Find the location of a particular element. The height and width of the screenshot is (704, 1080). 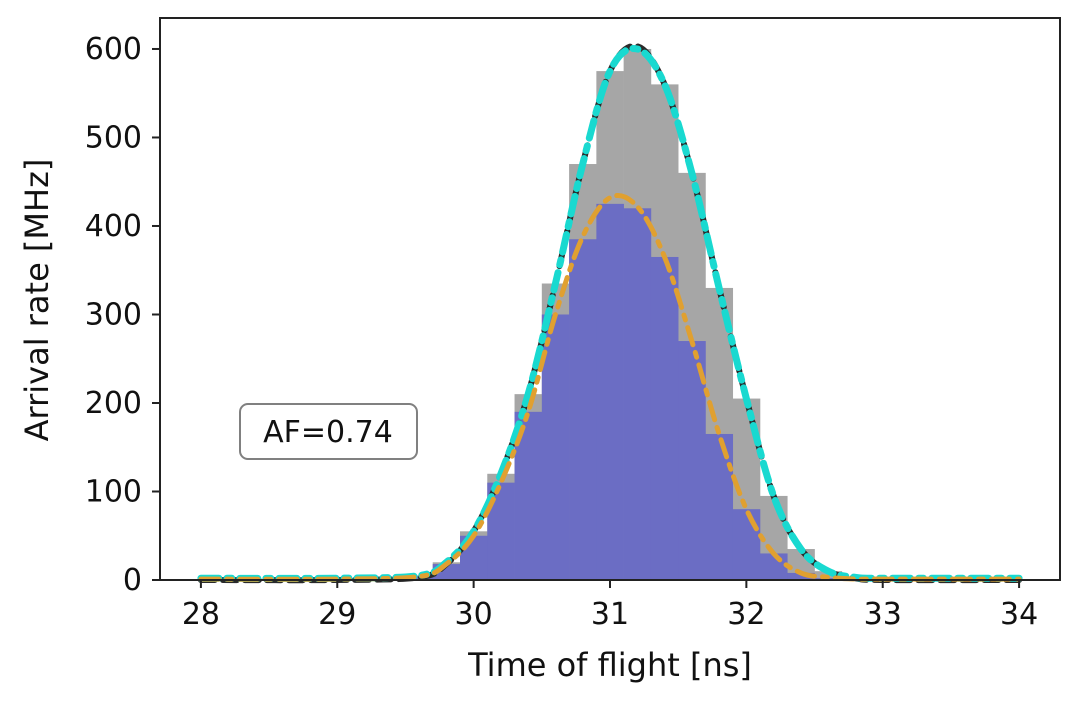

annotation-box-group: AF=0.74 is located at coordinates (328, 431).